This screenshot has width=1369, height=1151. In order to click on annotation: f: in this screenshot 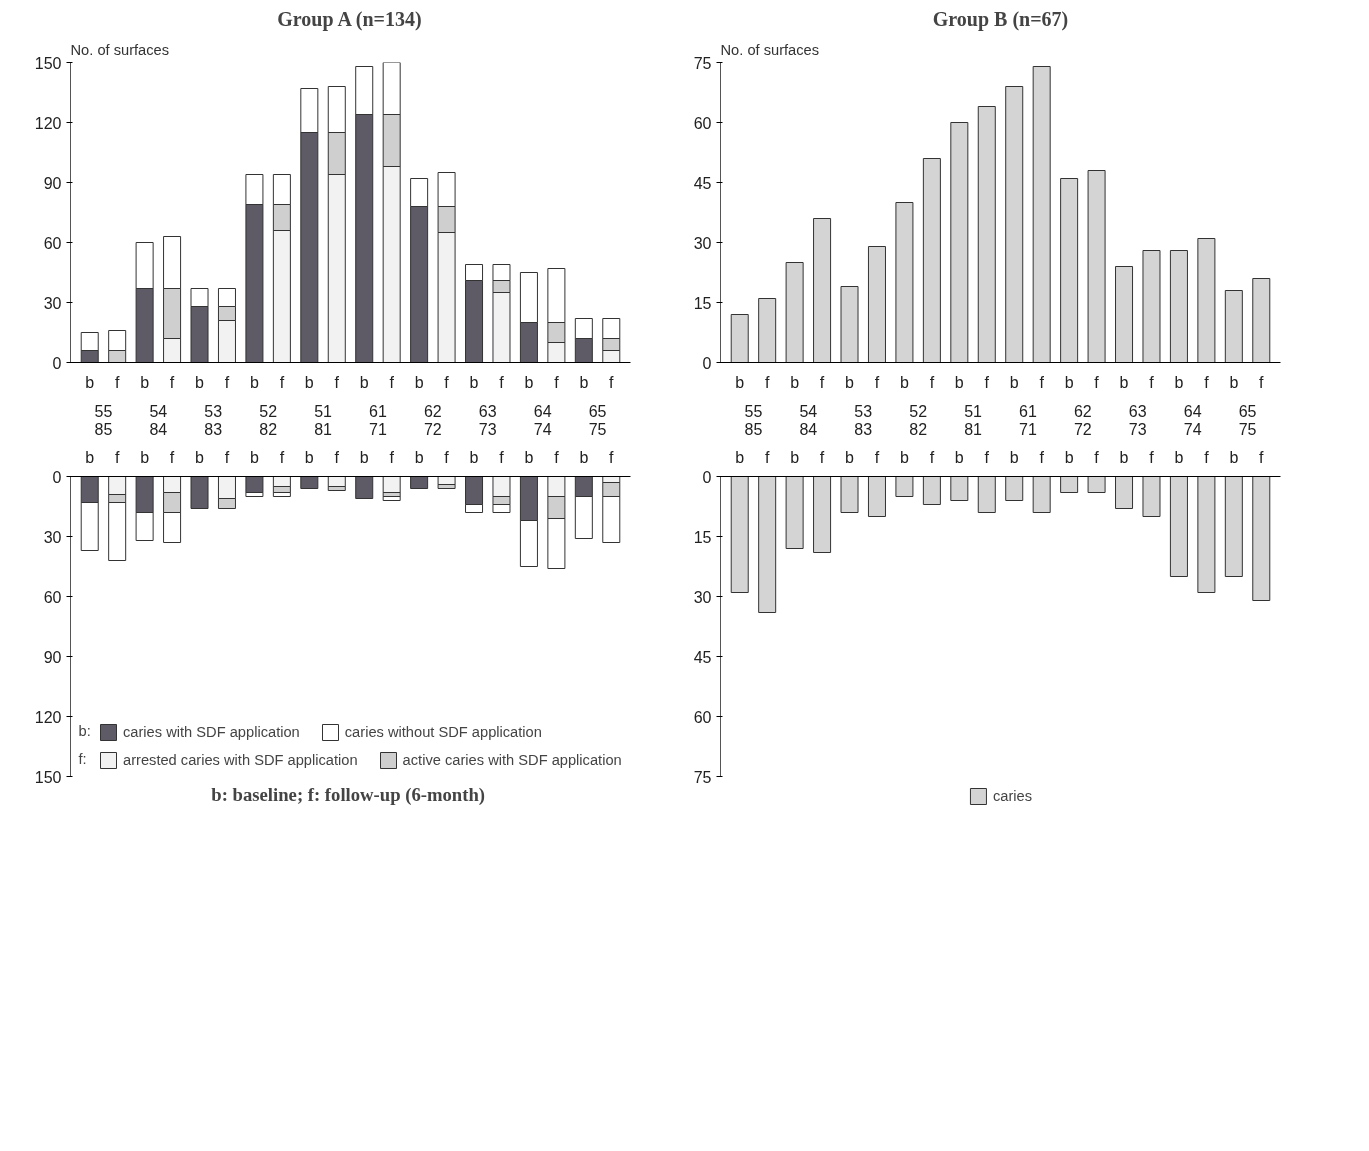, I will do `click(82, 758)`.